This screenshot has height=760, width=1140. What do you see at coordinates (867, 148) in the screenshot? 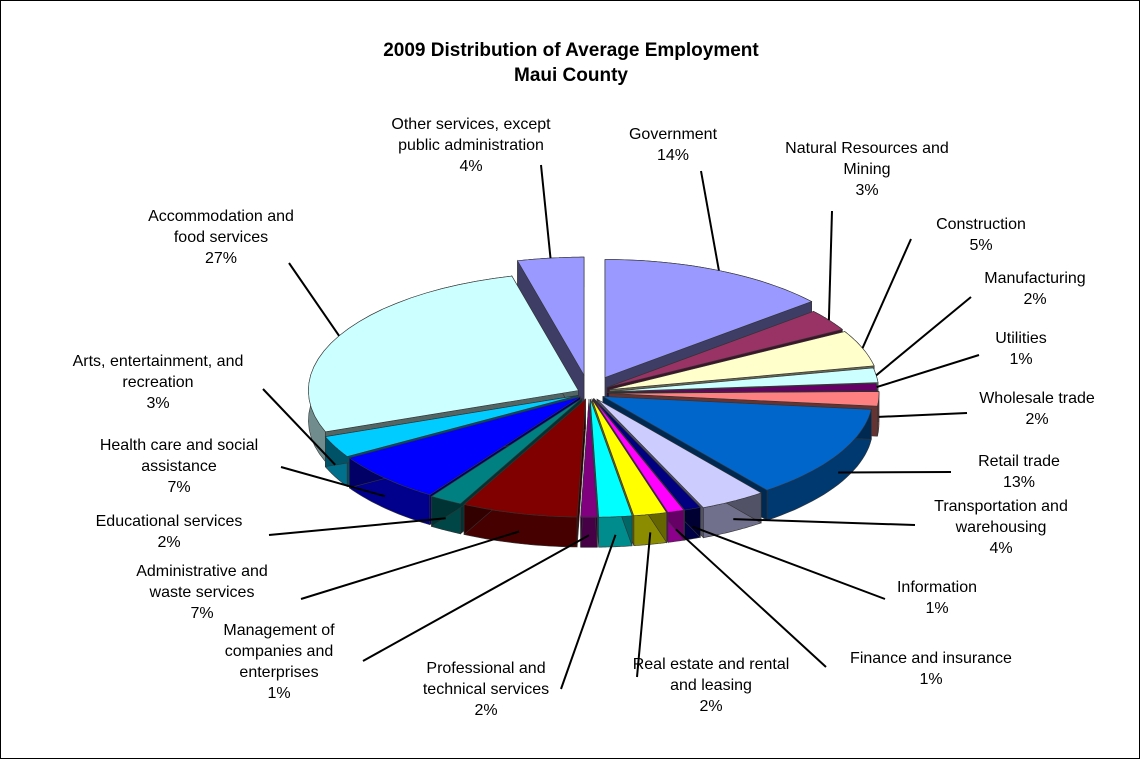
I see `slice-label-line: Natural Resources and` at bounding box center [867, 148].